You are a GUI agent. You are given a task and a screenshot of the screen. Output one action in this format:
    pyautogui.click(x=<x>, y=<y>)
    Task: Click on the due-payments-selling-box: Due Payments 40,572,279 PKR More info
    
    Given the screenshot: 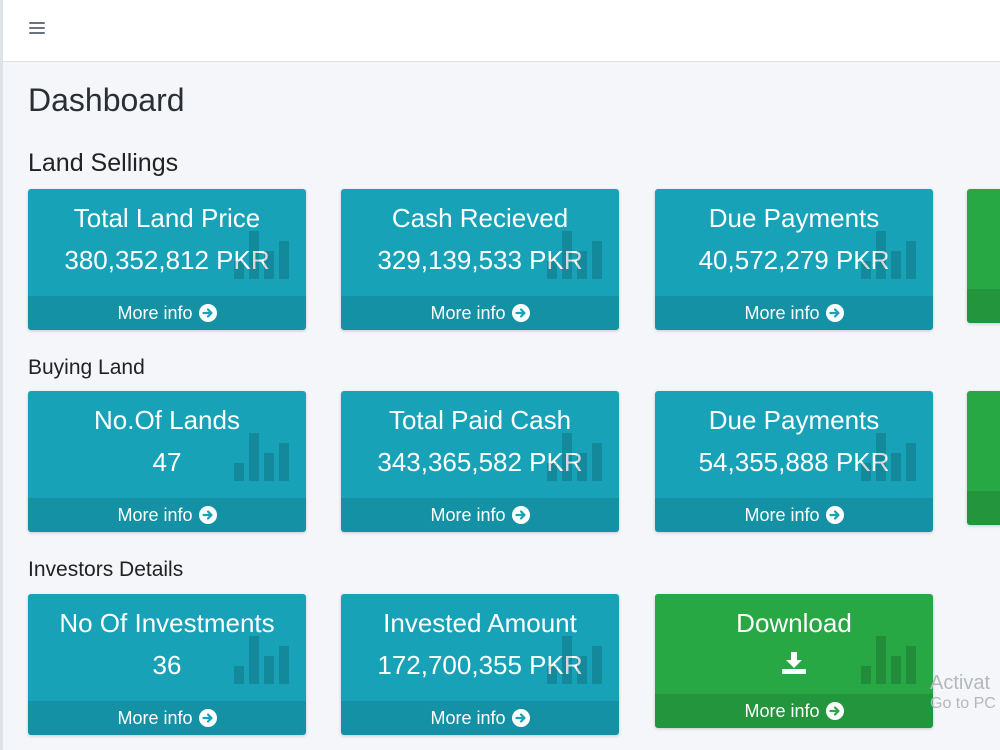 What is the action you would take?
    pyautogui.click(x=794, y=259)
    